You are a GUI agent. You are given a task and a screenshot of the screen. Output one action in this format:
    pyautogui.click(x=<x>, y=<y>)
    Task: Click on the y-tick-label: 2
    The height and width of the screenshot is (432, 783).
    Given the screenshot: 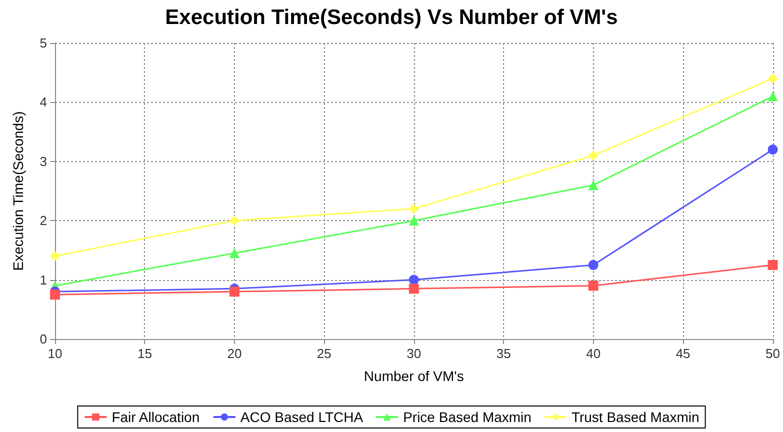 What is the action you would take?
    pyautogui.click(x=43, y=220)
    